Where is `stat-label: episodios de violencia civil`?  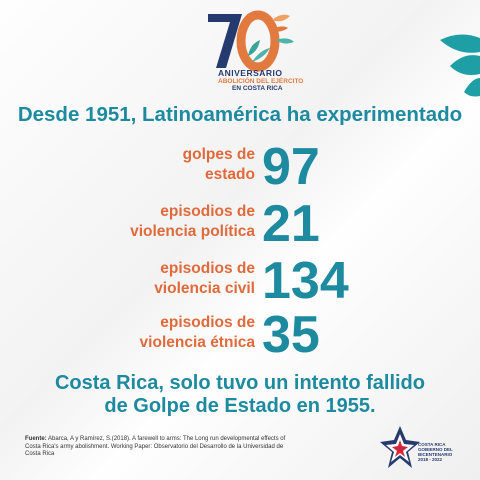 stat-label: episodios de violencia civil is located at coordinates (204, 279).